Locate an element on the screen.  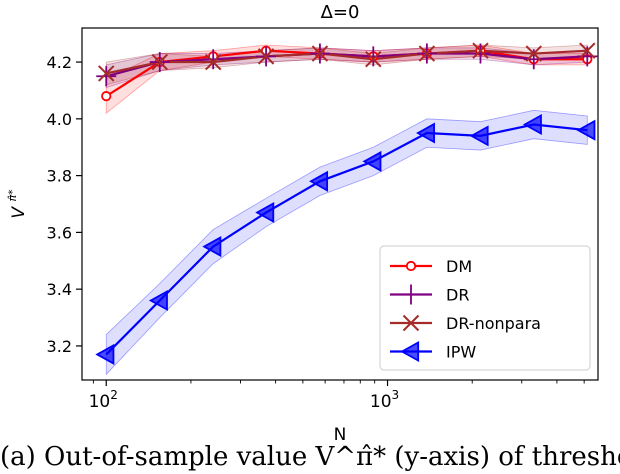
y-tick-label: 4.0 is located at coordinates (59, 119).